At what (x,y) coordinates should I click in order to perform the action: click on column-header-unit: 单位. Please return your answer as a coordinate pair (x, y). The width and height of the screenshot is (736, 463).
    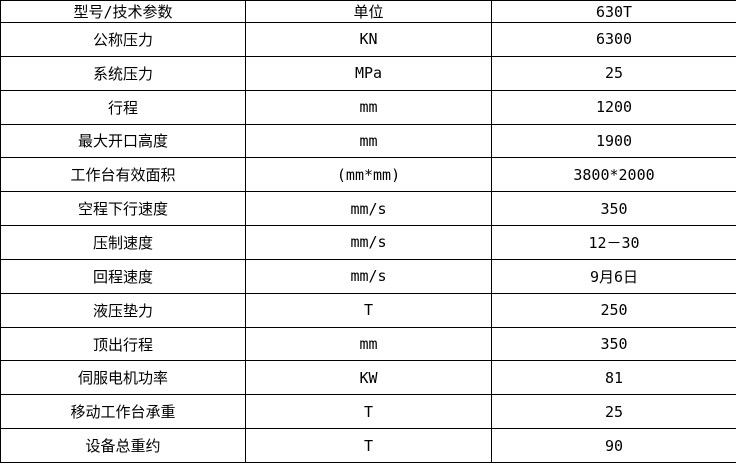
    Looking at the image, I should click on (368, 11).